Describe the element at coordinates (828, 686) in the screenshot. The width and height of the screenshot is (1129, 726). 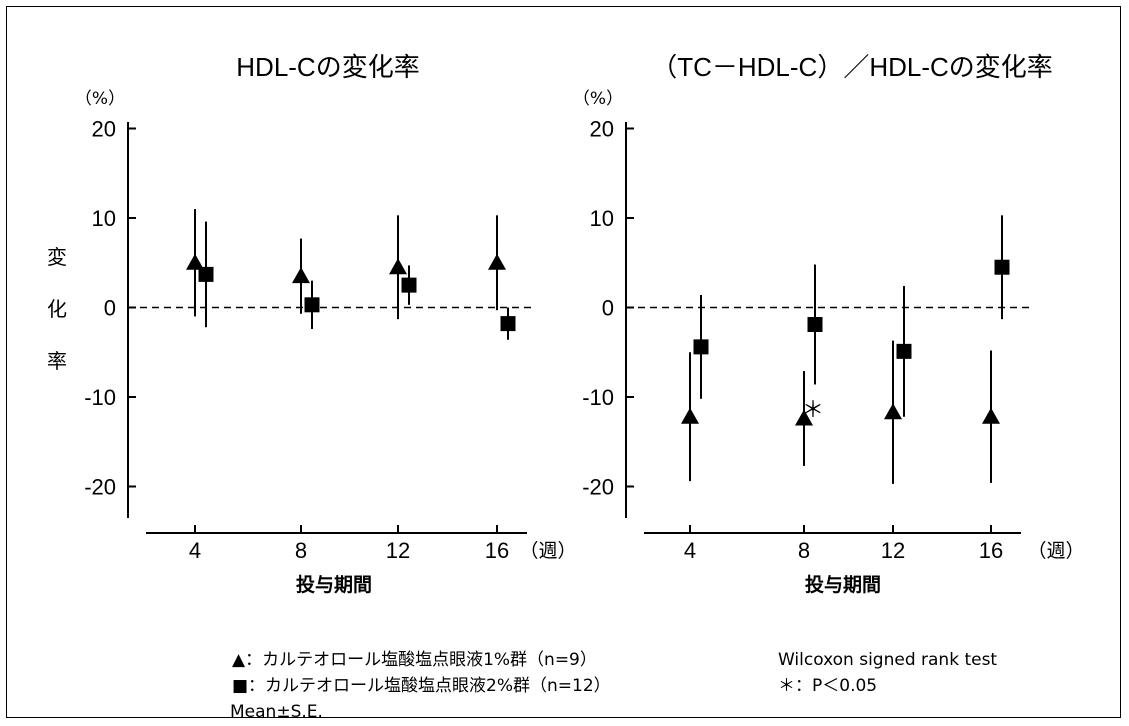
I see `legend-significance: ＊：P＜0.05` at that location.